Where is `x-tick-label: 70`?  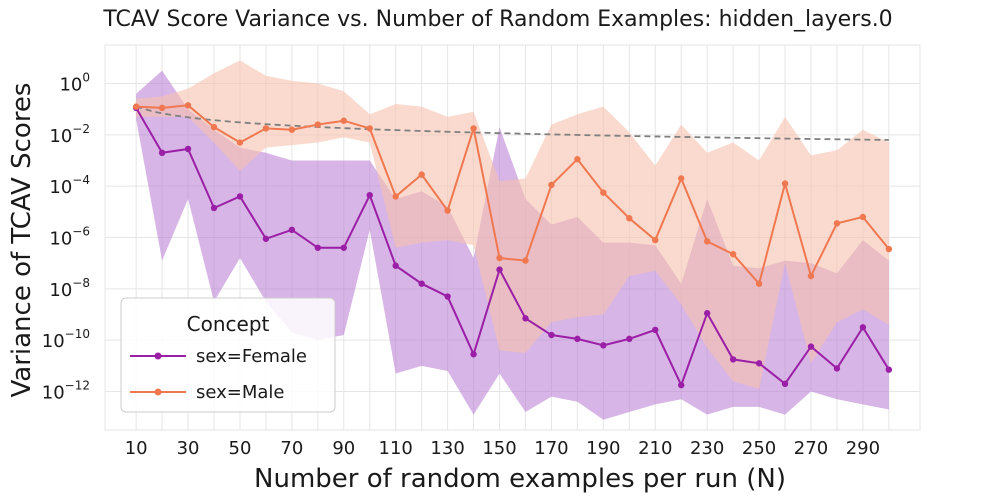
x-tick-label: 70 is located at coordinates (291, 448).